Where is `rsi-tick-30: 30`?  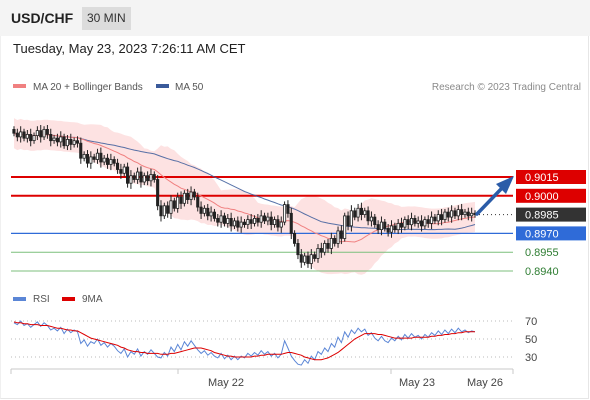
rsi-tick-30: 30 is located at coordinates (531, 358).